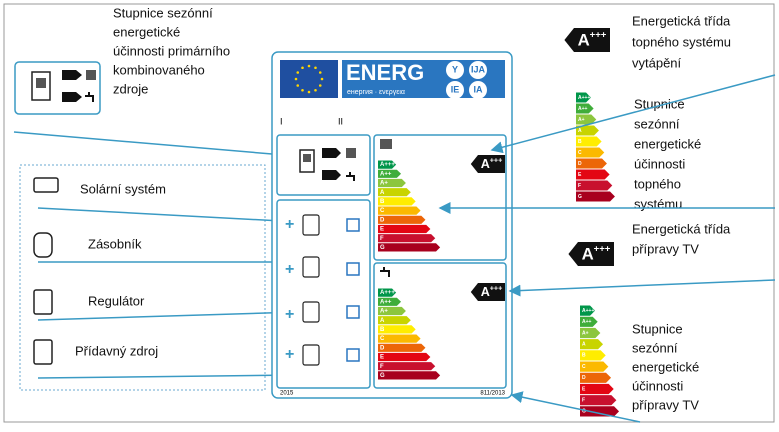 Image resolution: width=779 pixels, height=432 pixels. What do you see at coordinates (478, 69) in the screenshot?
I see `code: IJA` at bounding box center [478, 69].